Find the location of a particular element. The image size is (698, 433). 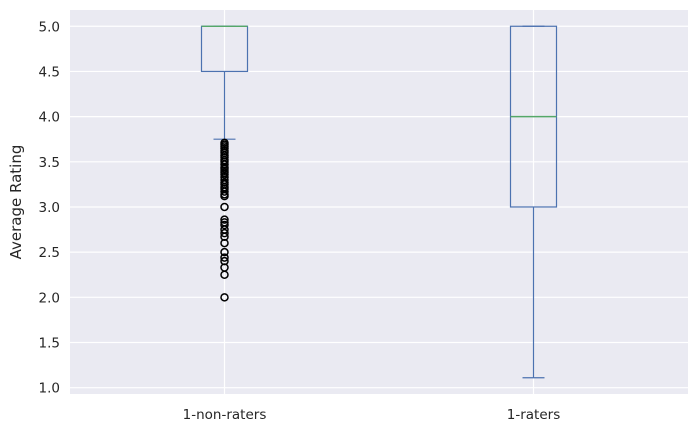

y-tick-labels: 1.0 1.5 2.0 2.5 3.0 3.5 4.0 4.5 5.0 is located at coordinates (49, 207).